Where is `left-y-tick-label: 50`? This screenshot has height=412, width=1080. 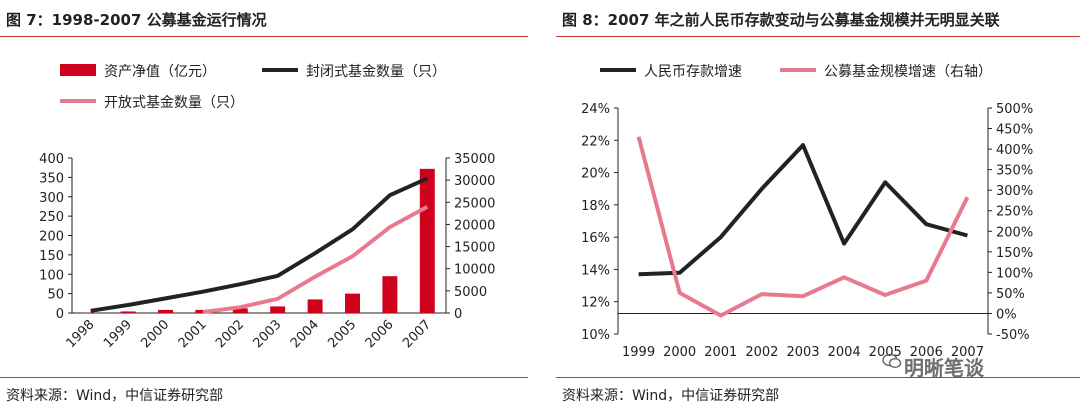
left-y-tick-label: 50 is located at coordinates (55, 295).